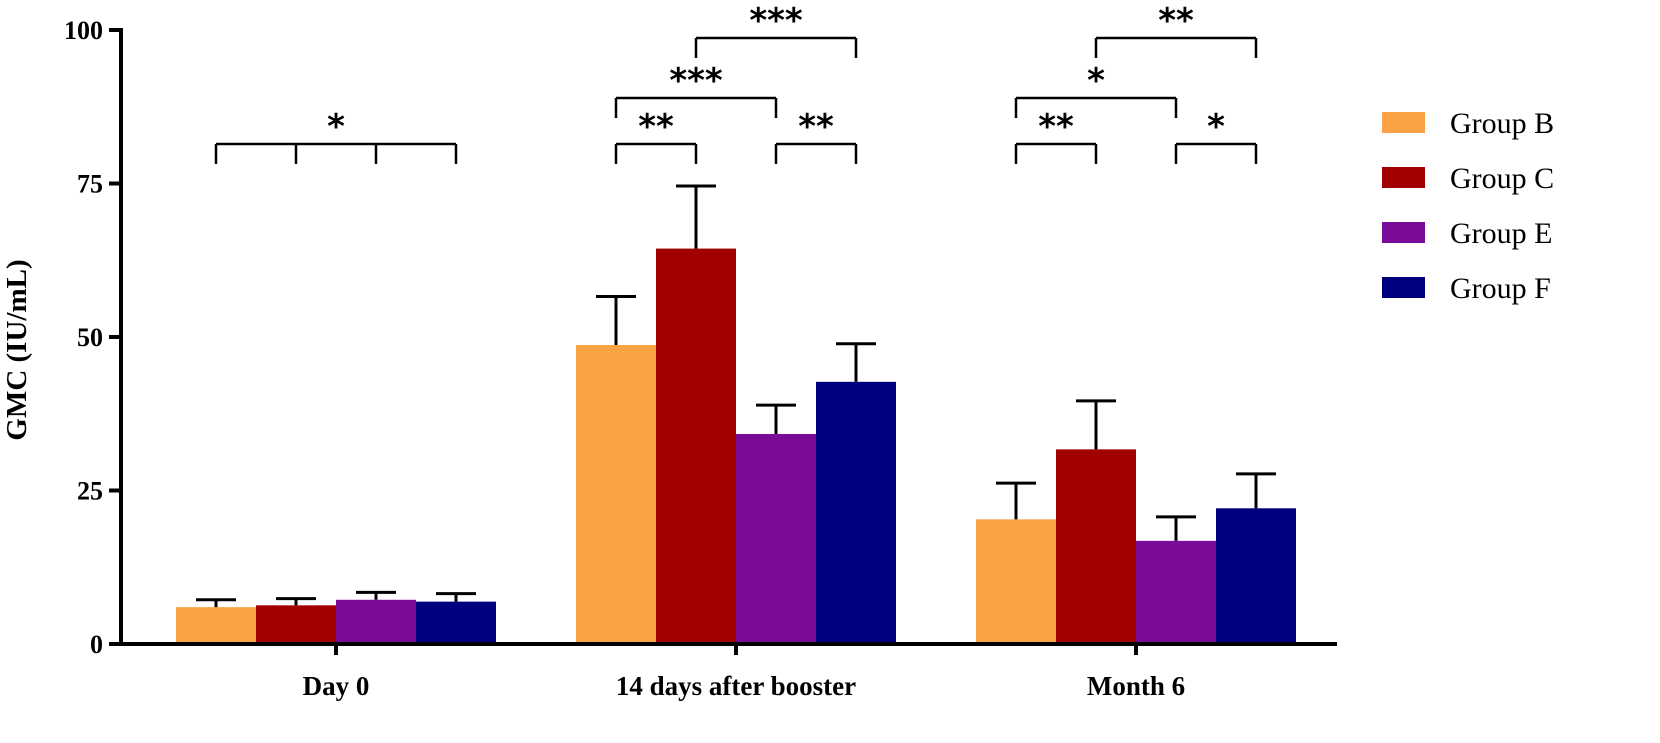  What do you see at coordinates (1501, 233) in the screenshot?
I see `legend-label: Group E` at bounding box center [1501, 233].